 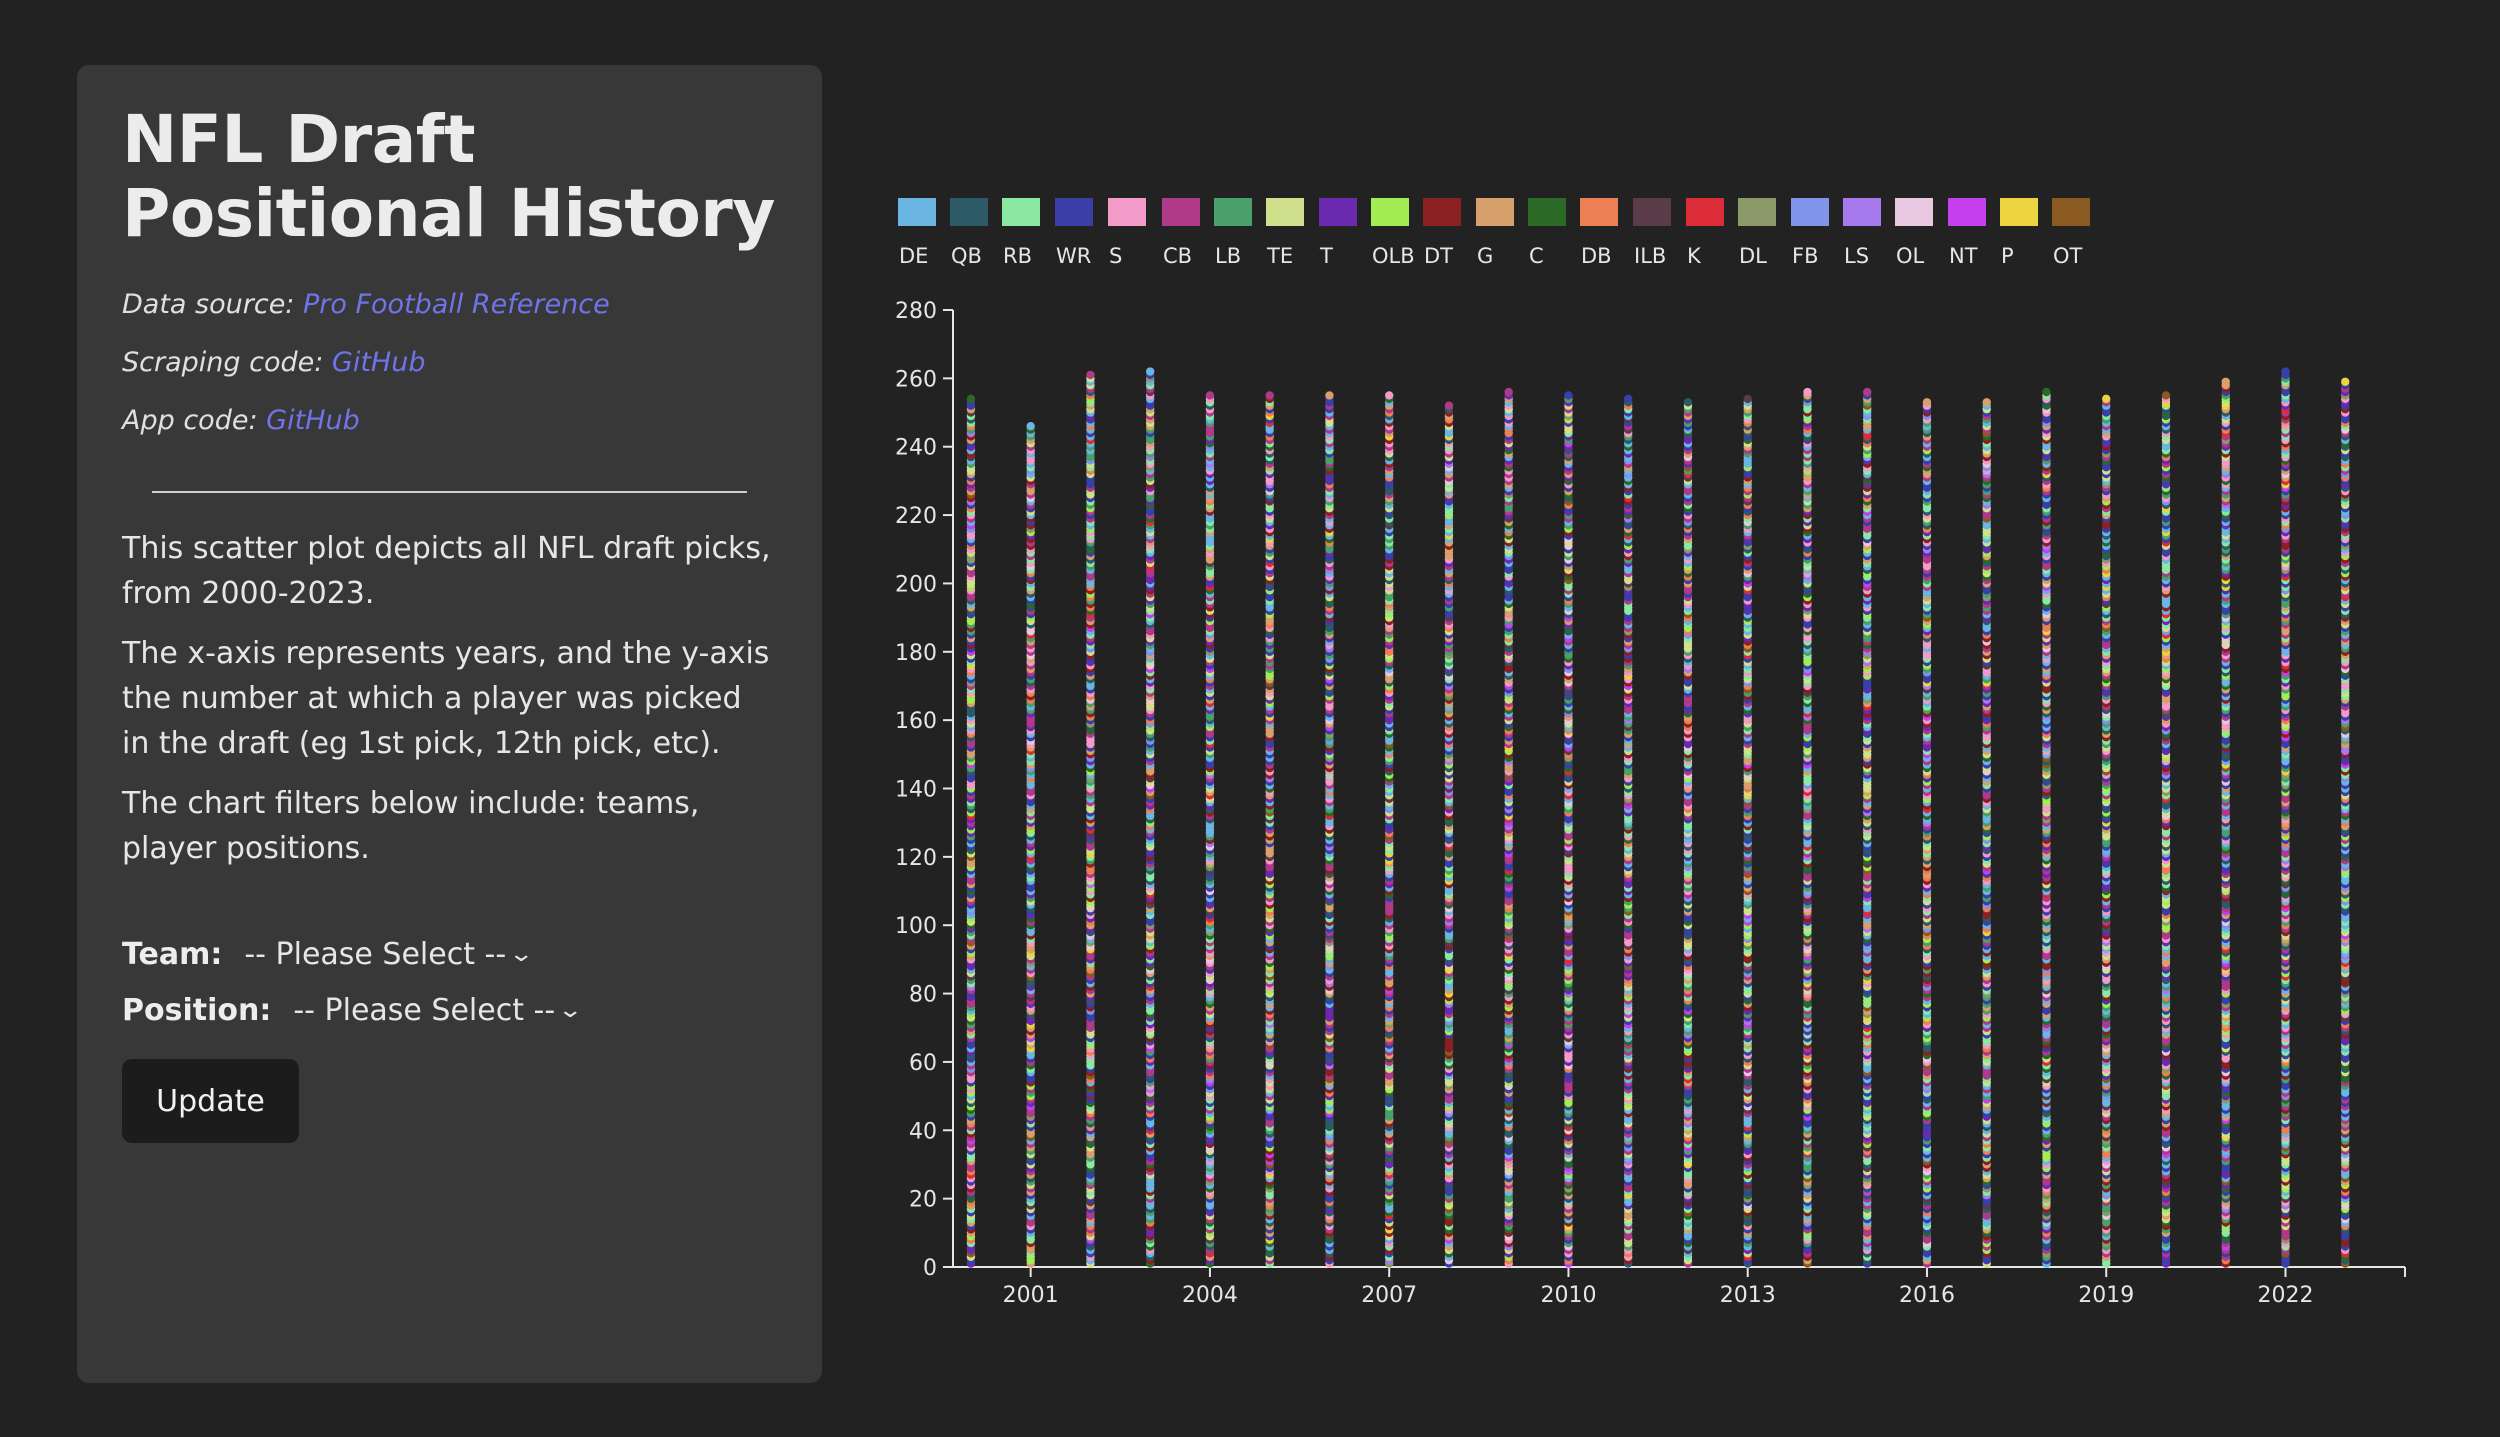 What do you see at coordinates (1073, 256) in the screenshot?
I see `legend-label: WR` at bounding box center [1073, 256].